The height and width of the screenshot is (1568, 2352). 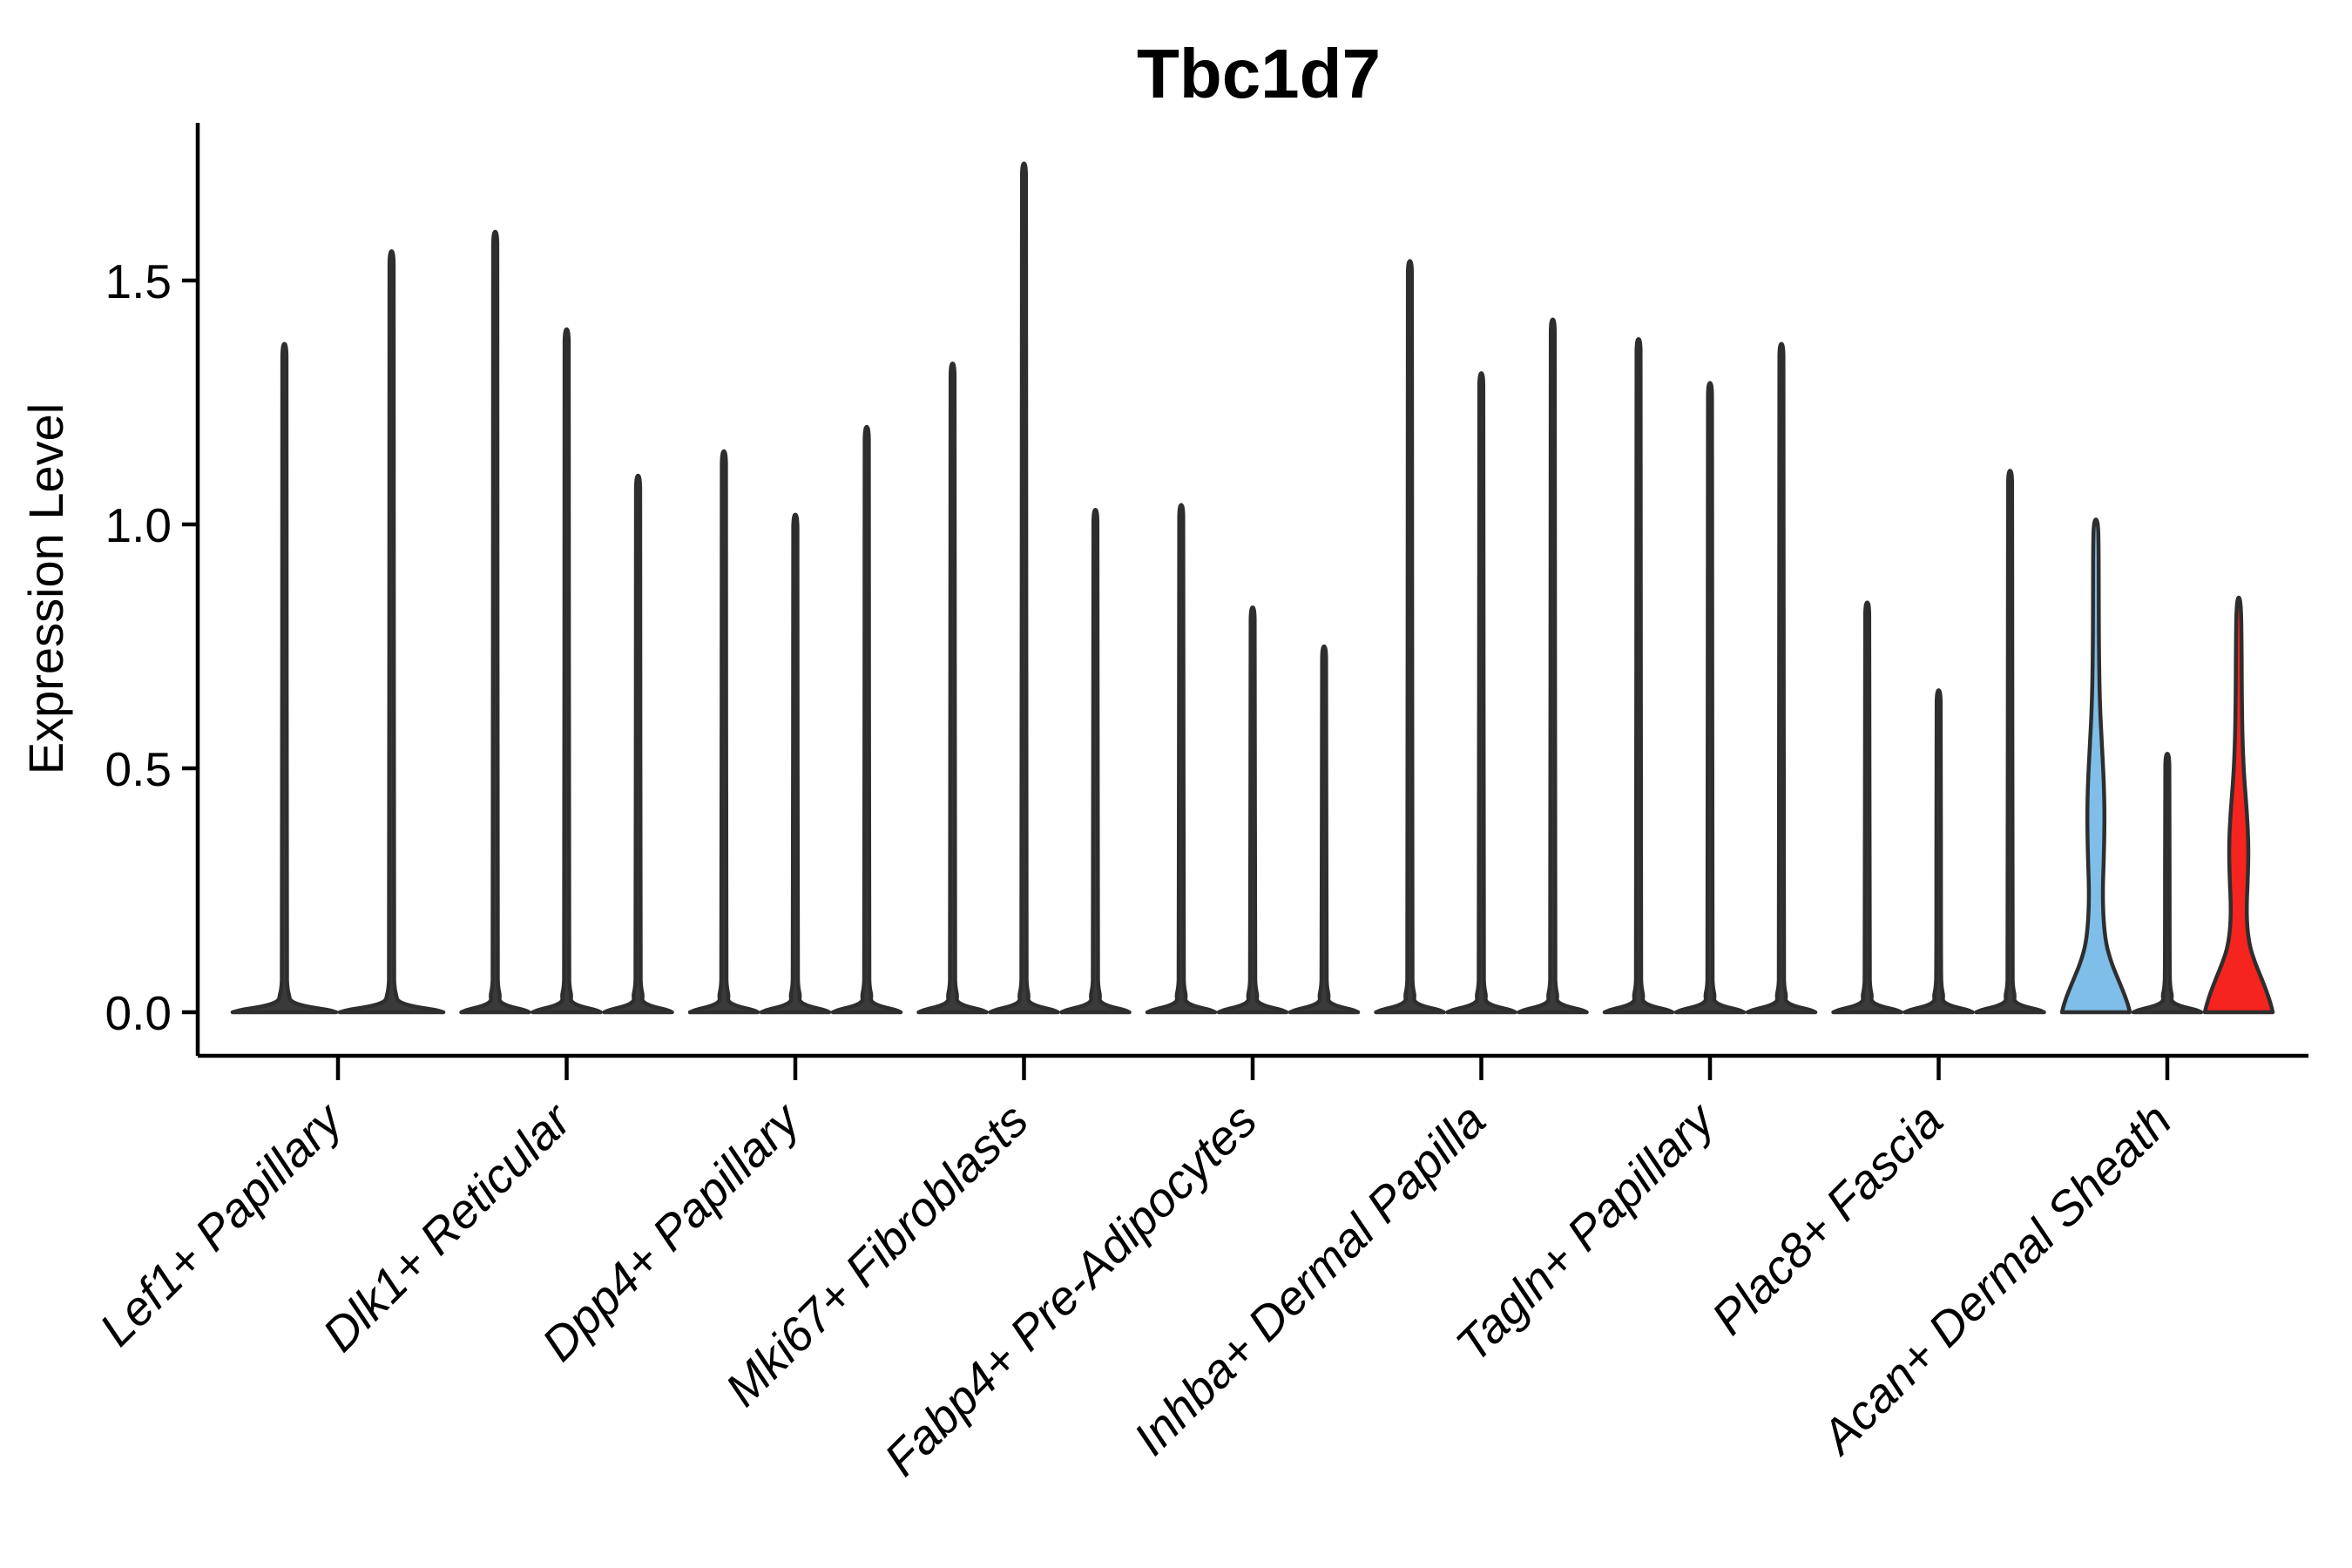 What do you see at coordinates (138, 769) in the screenshot?
I see `y-tick-label: 0.5` at bounding box center [138, 769].